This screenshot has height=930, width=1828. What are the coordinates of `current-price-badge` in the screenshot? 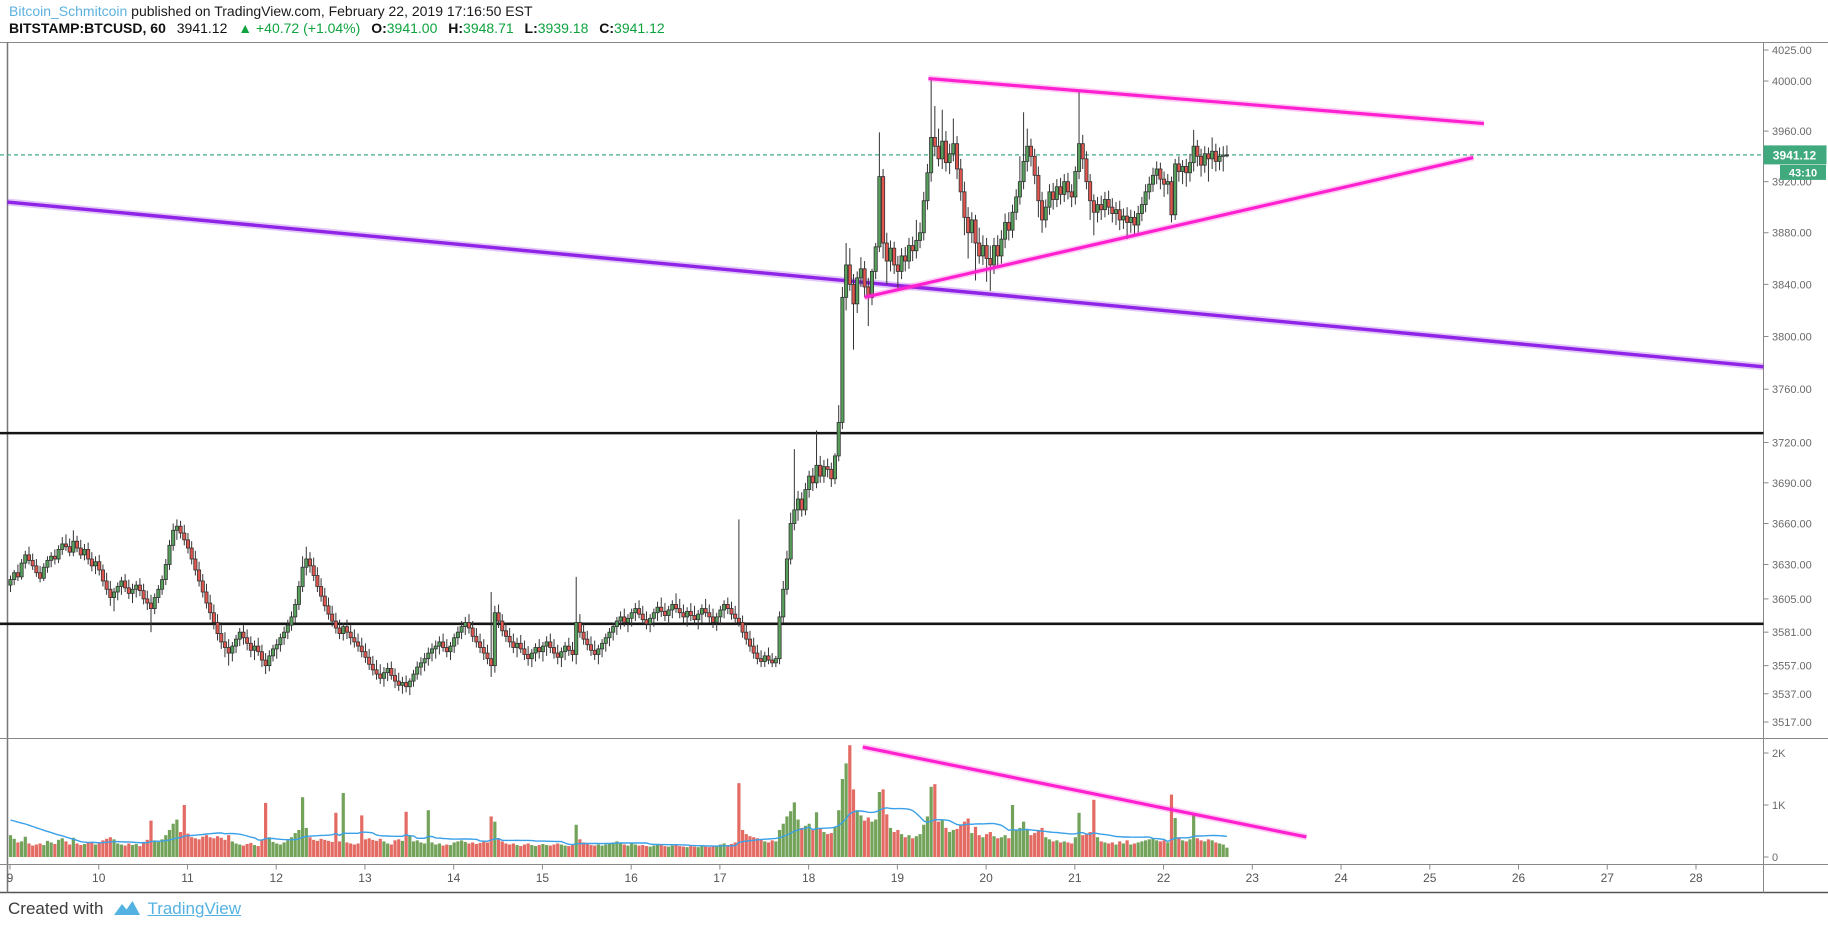 It's located at (1795, 155).